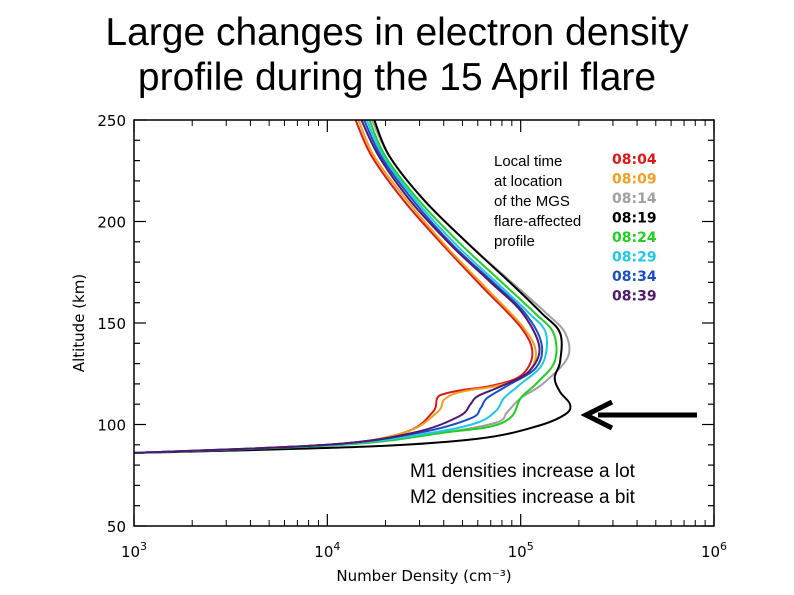  Describe the element at coordinates (327, 550) in the screenshot. I see `x-tick-label: 10⁴` at that location.